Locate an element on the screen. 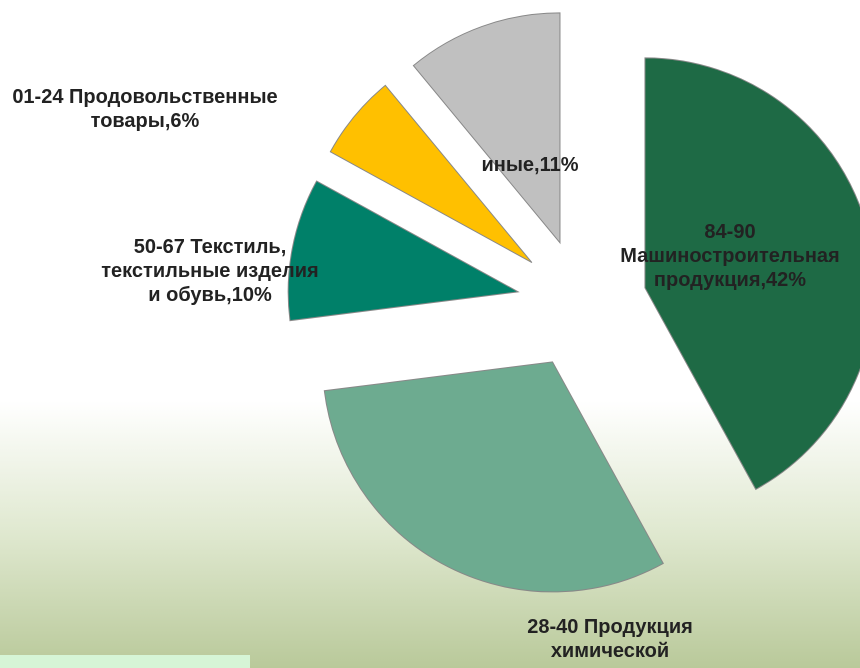 Image resolution: width=860 pixels, height=668 pixels. panel is located at coordinates (125, 661).